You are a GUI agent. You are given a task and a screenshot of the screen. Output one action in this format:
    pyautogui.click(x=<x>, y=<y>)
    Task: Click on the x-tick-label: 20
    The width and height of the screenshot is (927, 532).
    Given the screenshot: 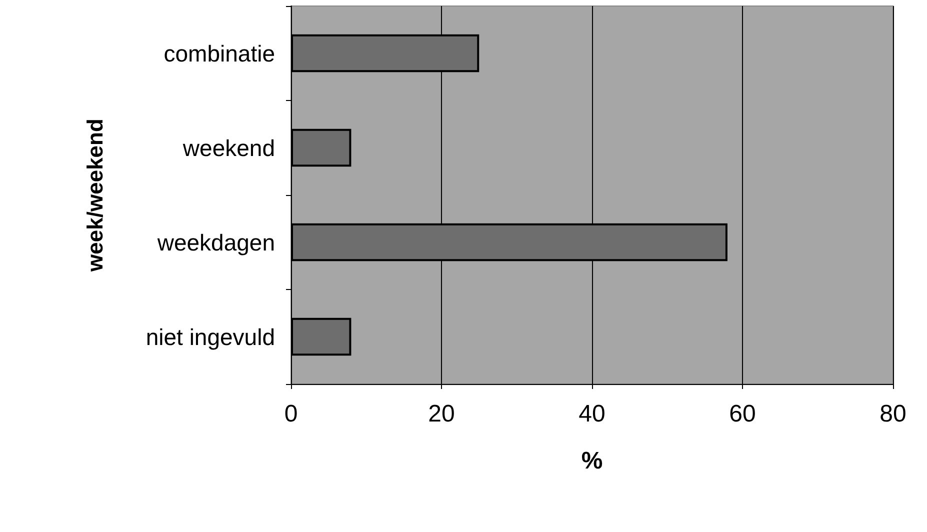 What is the action you would take?
    pyautogui.click(x=441, y=414)
    